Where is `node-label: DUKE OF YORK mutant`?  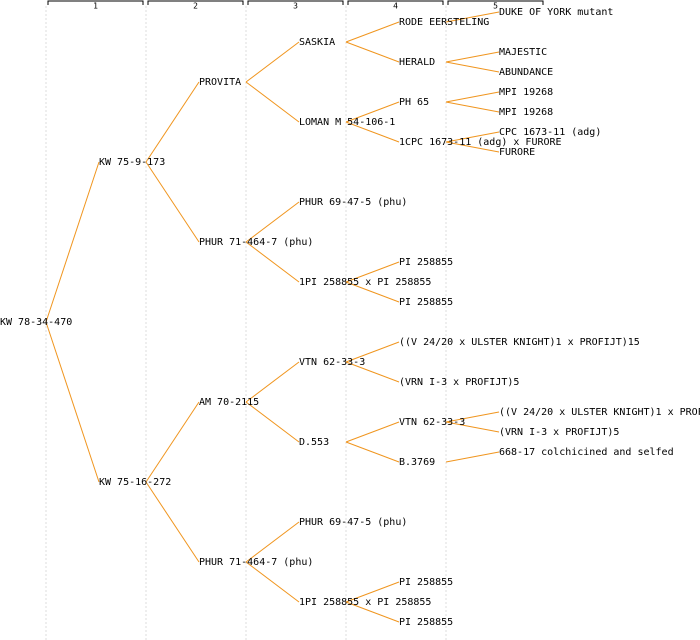
node-label: DUKE OF YORK mutant is located at coordinates (556, 12).